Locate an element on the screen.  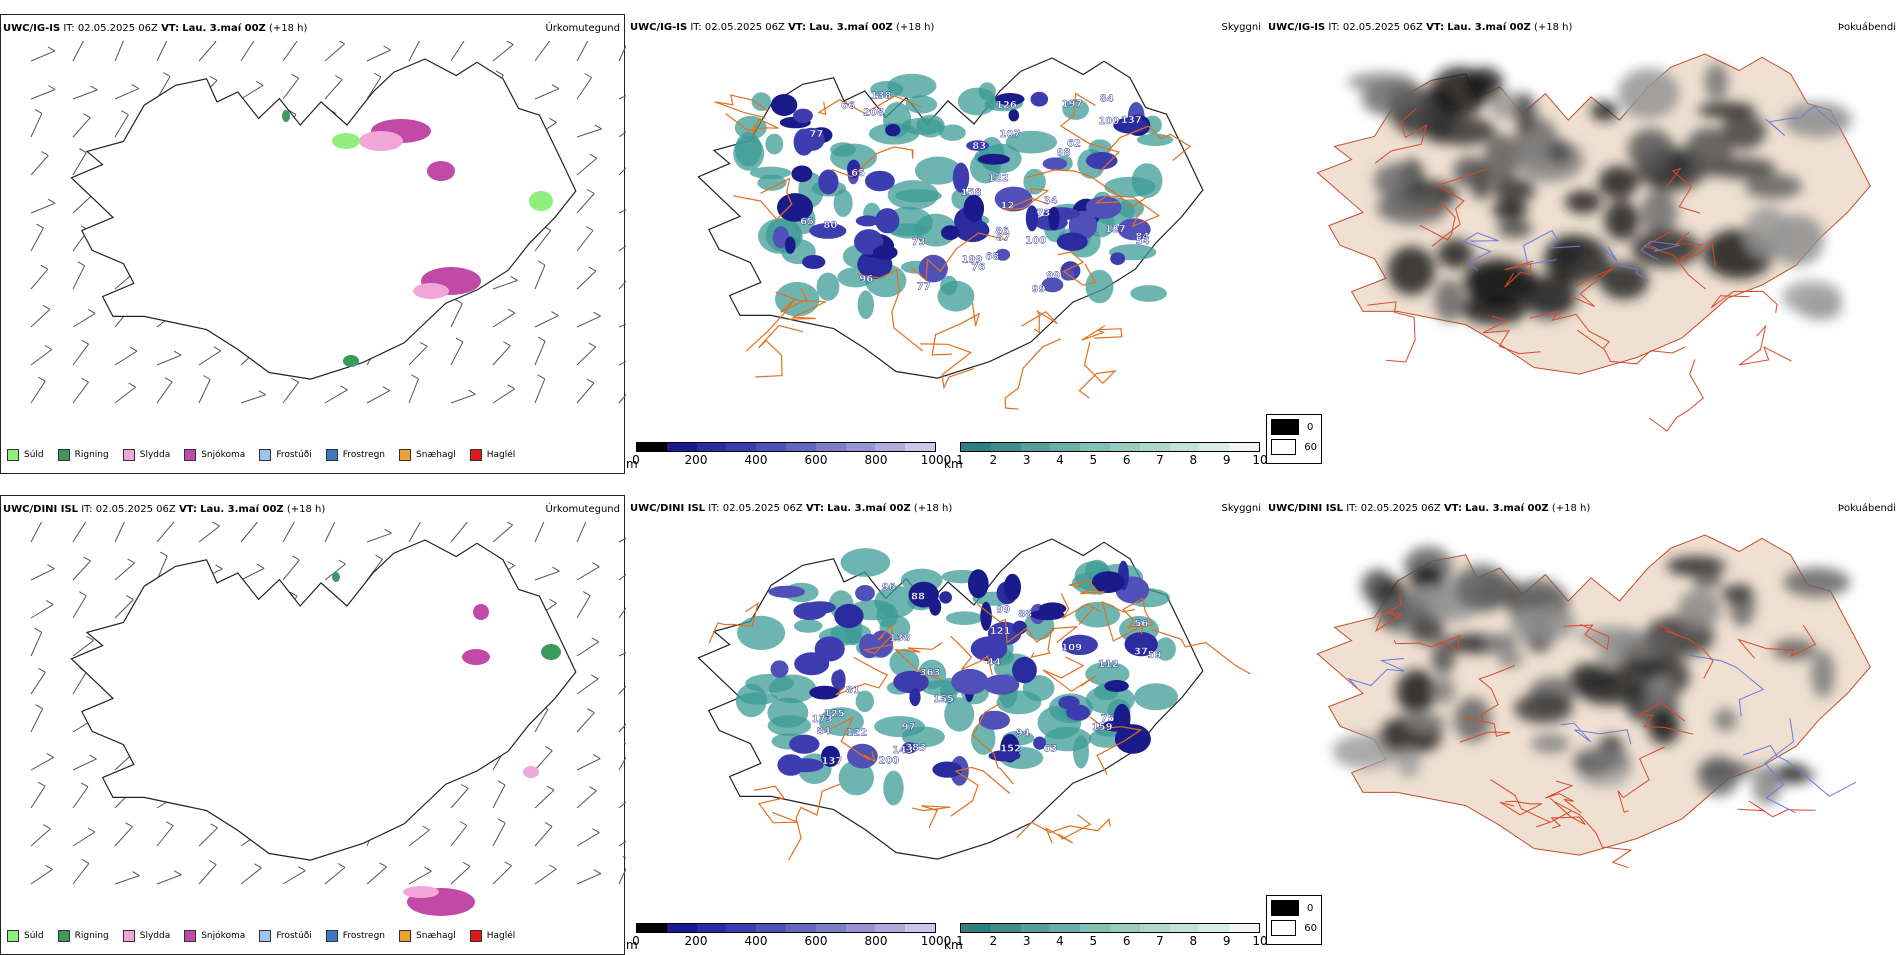
colorbar-tick: 5 is located at coordinates (1094, 941).